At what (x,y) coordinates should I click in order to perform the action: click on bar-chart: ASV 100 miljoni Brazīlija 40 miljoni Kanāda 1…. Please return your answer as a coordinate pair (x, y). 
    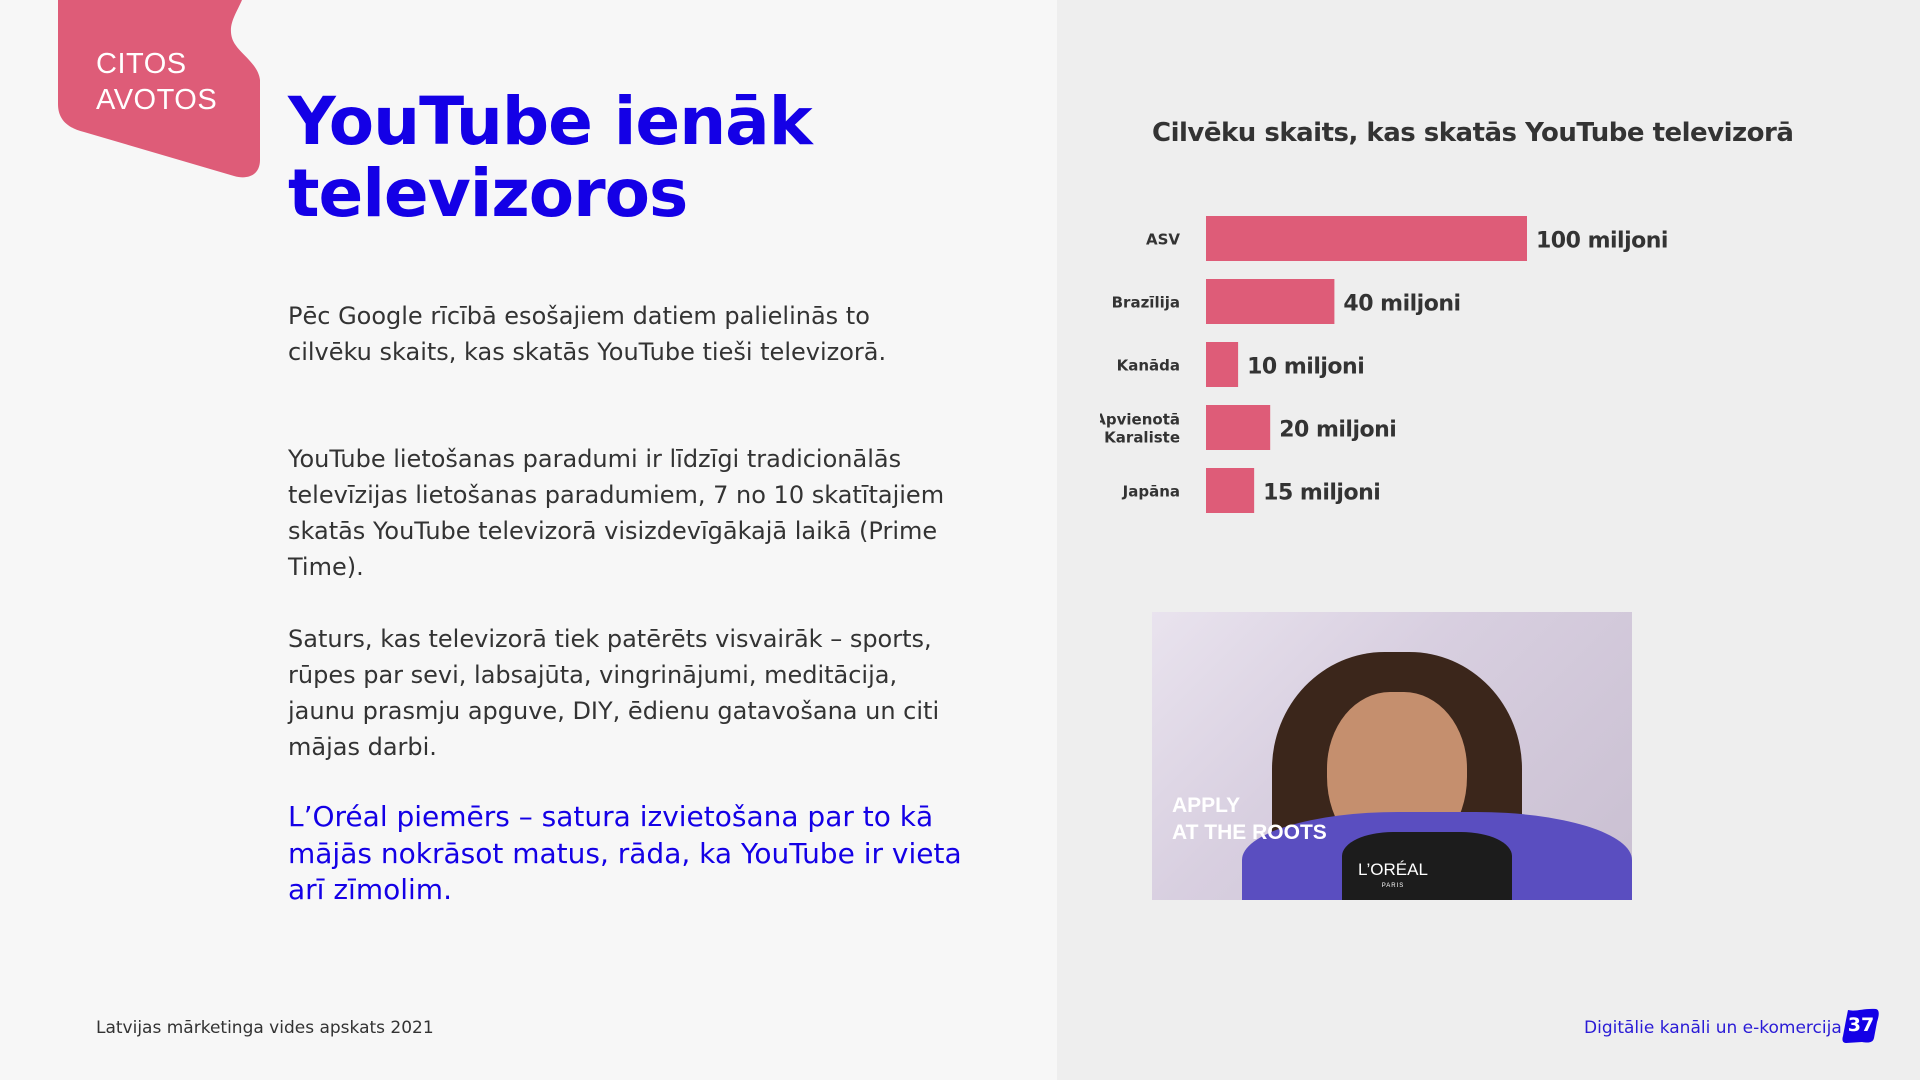
    Looking at the image, I should click on (1384, 364).